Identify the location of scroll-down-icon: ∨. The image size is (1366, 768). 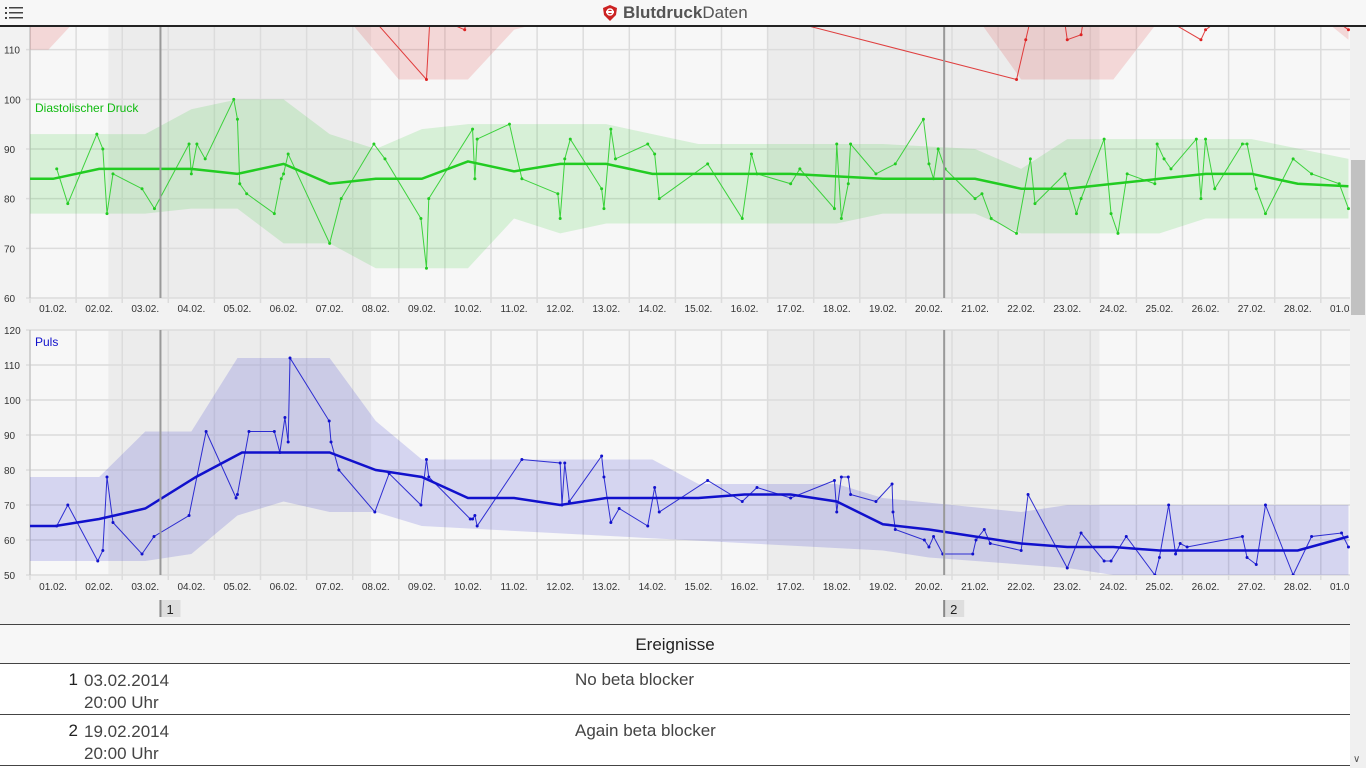
(1357, 759).